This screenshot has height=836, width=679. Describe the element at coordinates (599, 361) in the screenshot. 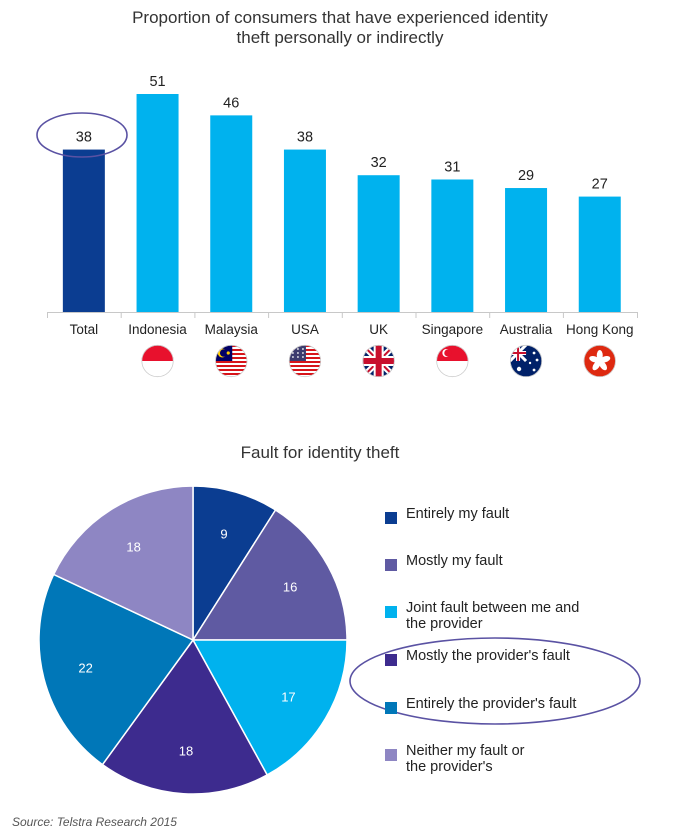

I see `hong-kong-flag-icon` at that location.